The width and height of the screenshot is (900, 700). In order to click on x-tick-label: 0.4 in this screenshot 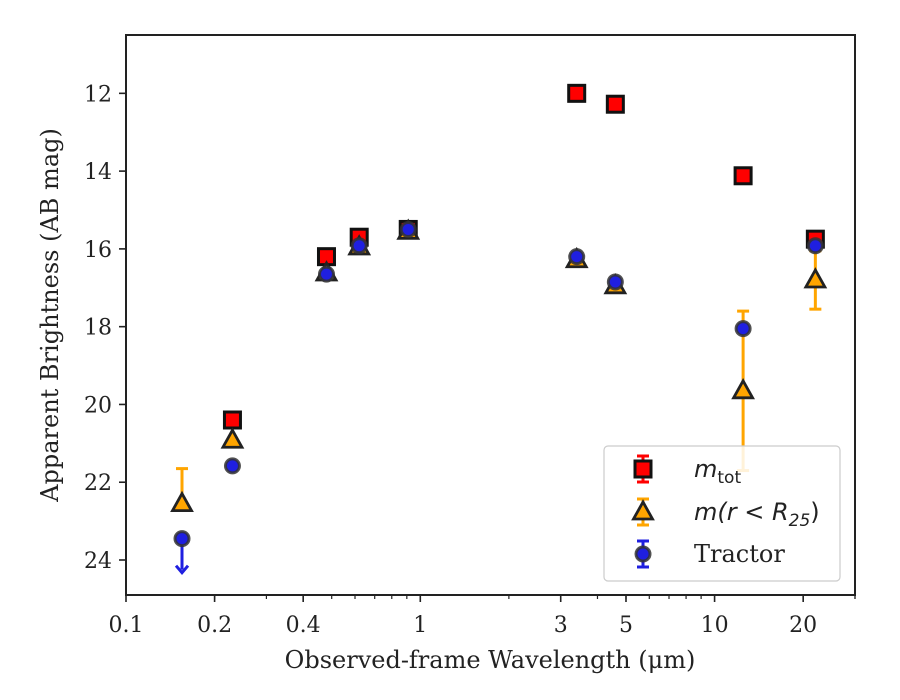, I will do `click(303, 625)`.